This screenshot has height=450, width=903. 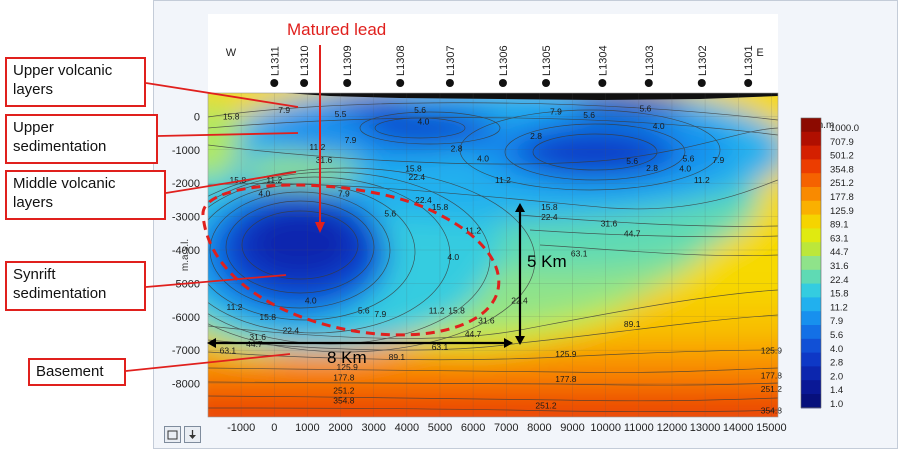 I want to click on x-tick-label: 4000, so click(x=407, y=428).